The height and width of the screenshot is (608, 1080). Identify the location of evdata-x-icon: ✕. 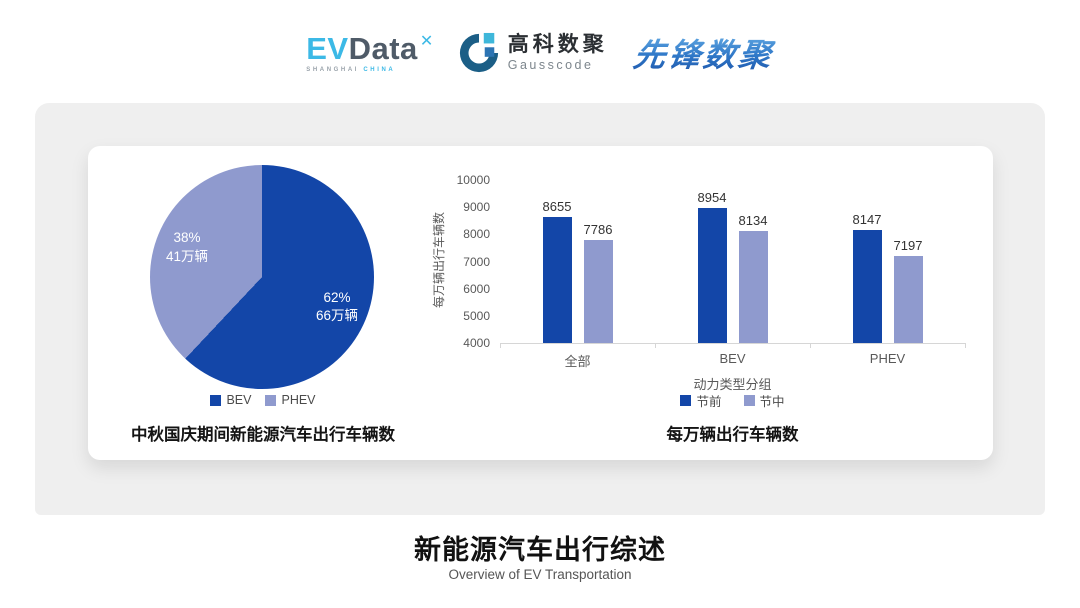
(426, 41).